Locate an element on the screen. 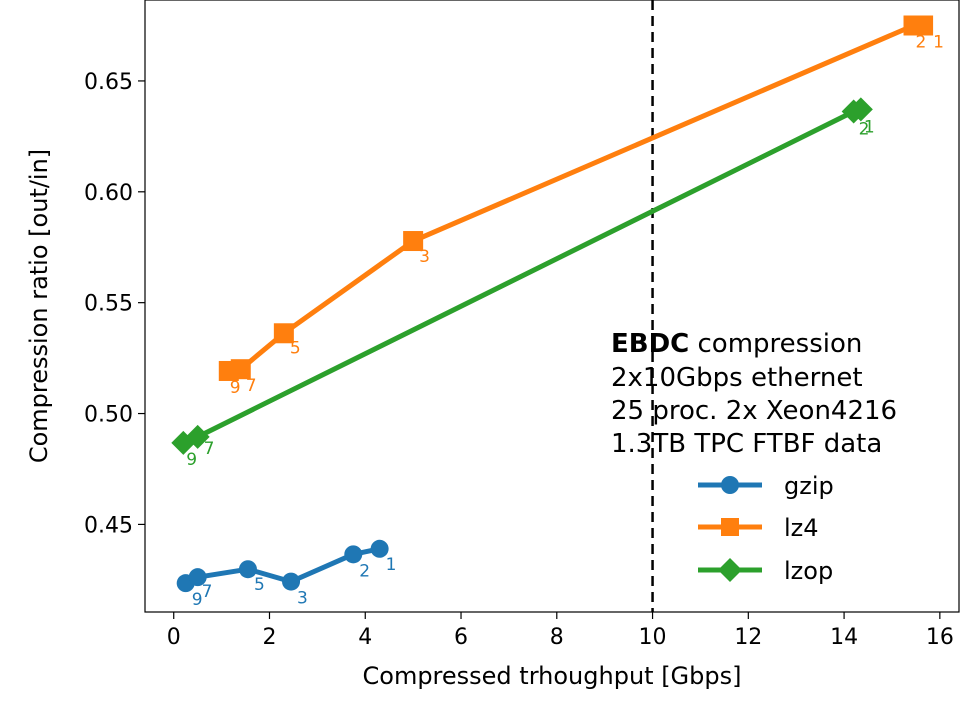 This screenshot has height=720, width=960. y-axis-label: Compression ratio [out/in] is located at coordinates (39, 306).